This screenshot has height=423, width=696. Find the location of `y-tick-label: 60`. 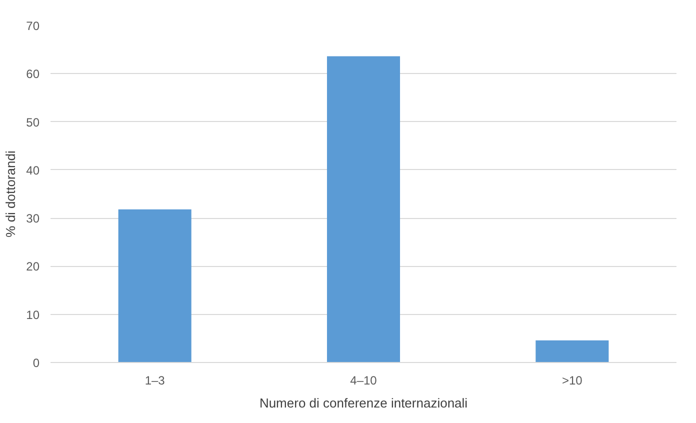

y-tick-label: 60 is located at coordinates (33, 74).